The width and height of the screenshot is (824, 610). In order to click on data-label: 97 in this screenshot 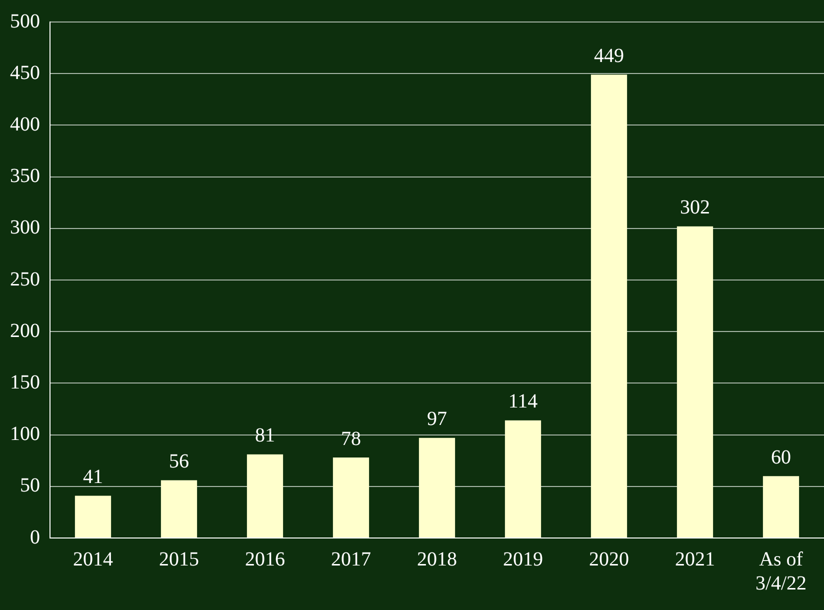, I will do `click(437, 419)`.